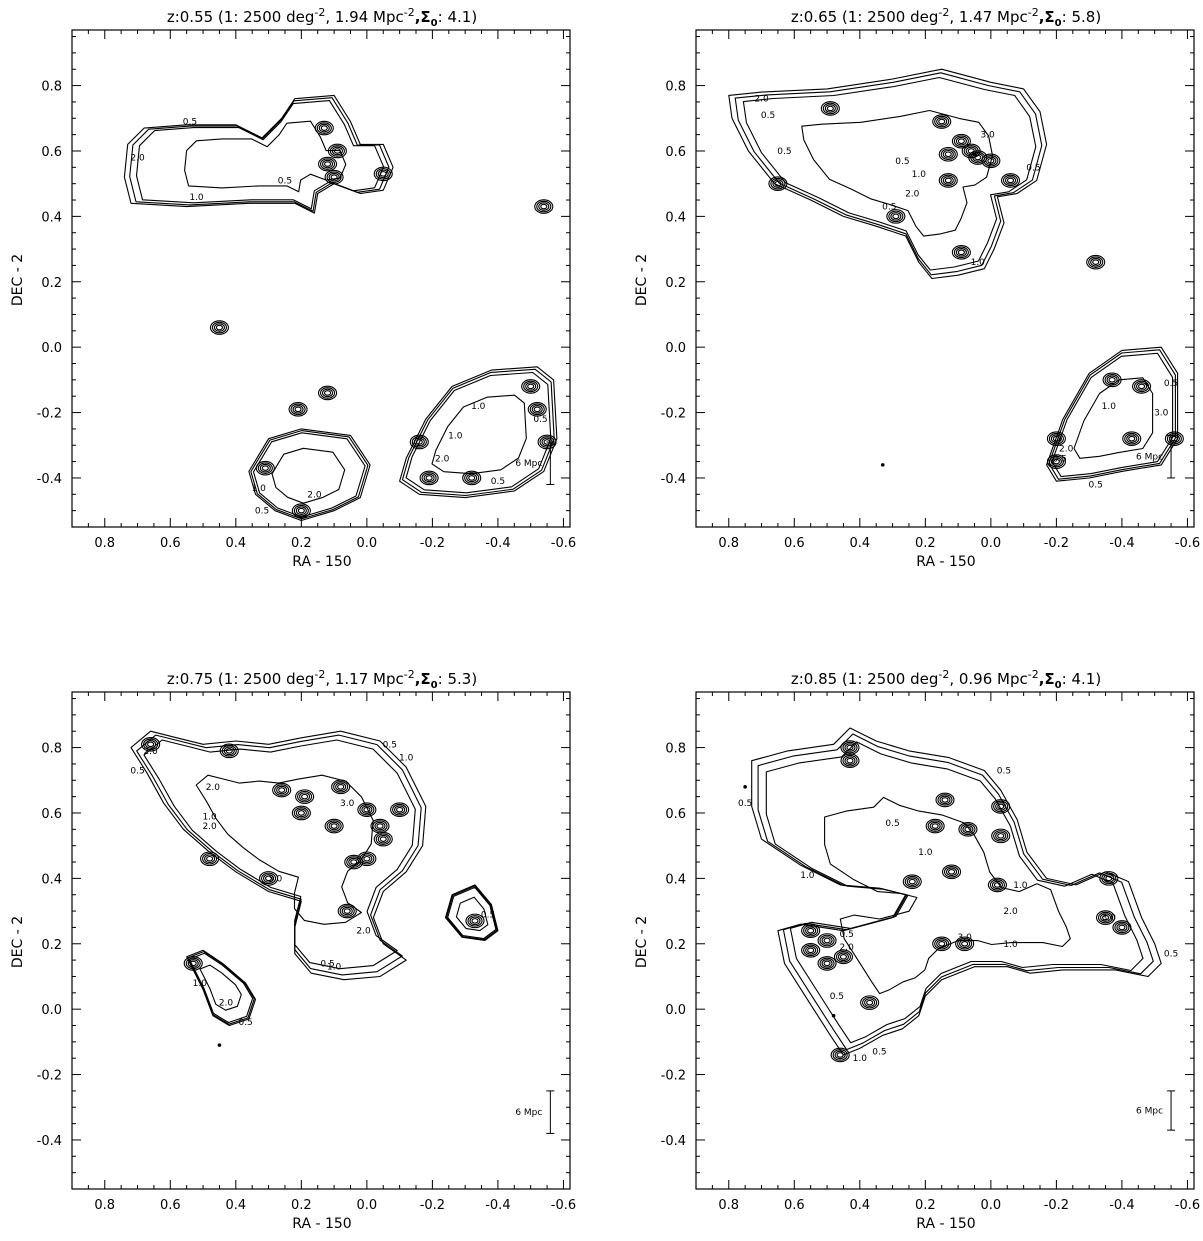 The width and height of the screenshot is (1203, 1241). Describe the element at coordinates (478, 407) in the screenshot. I see `contour-label: 1.0` at that location.